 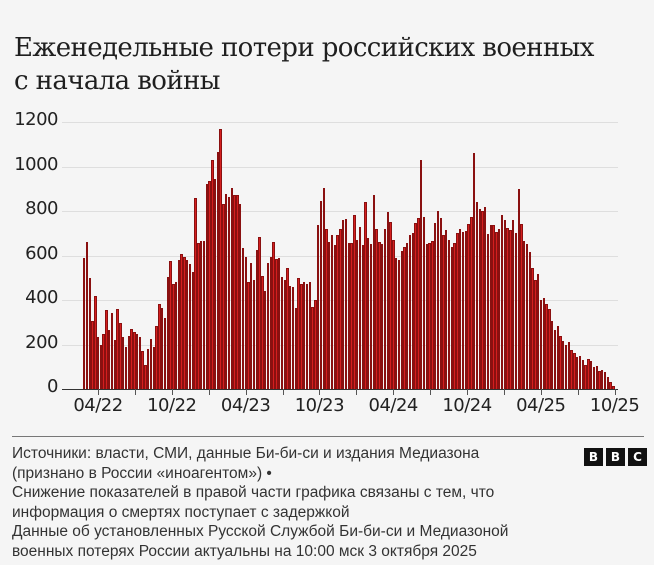 I want to click on x-tick-label: 04/23, so click(x=245, y=405).